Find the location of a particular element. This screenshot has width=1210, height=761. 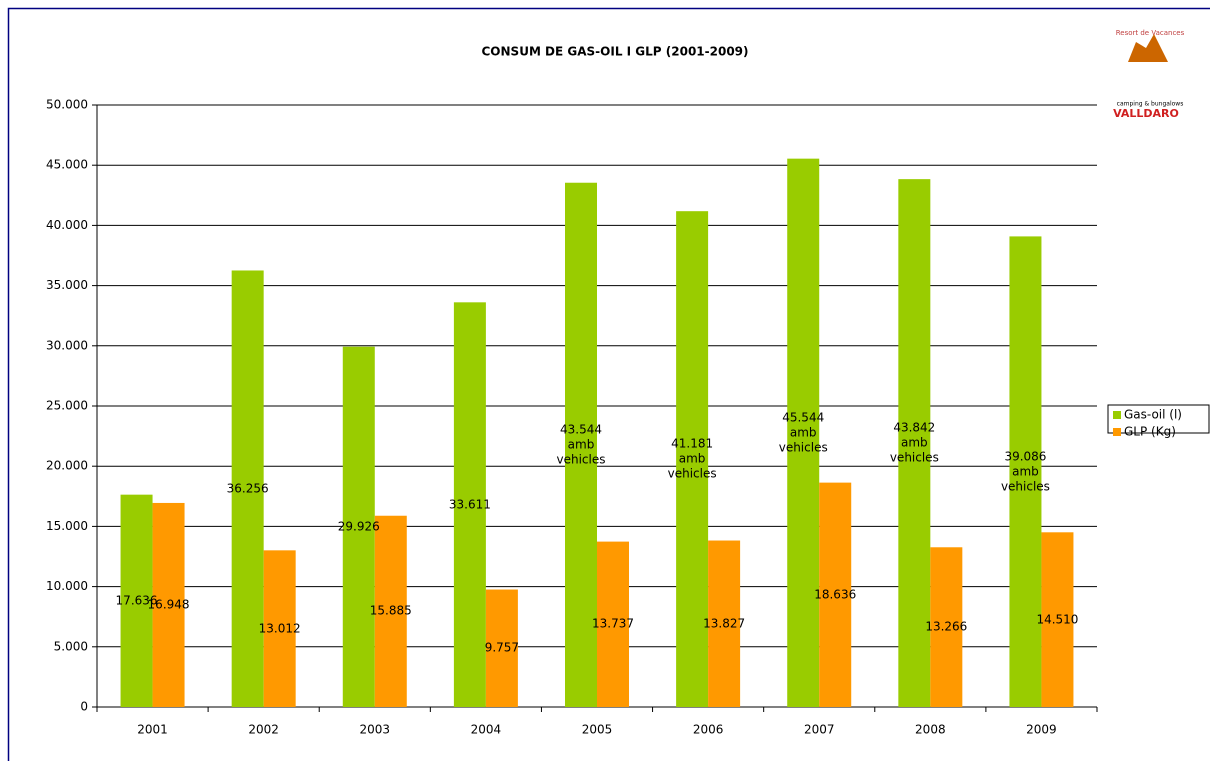

value-label: 43.544 amb vehicles is located at coordinates (581, 444).